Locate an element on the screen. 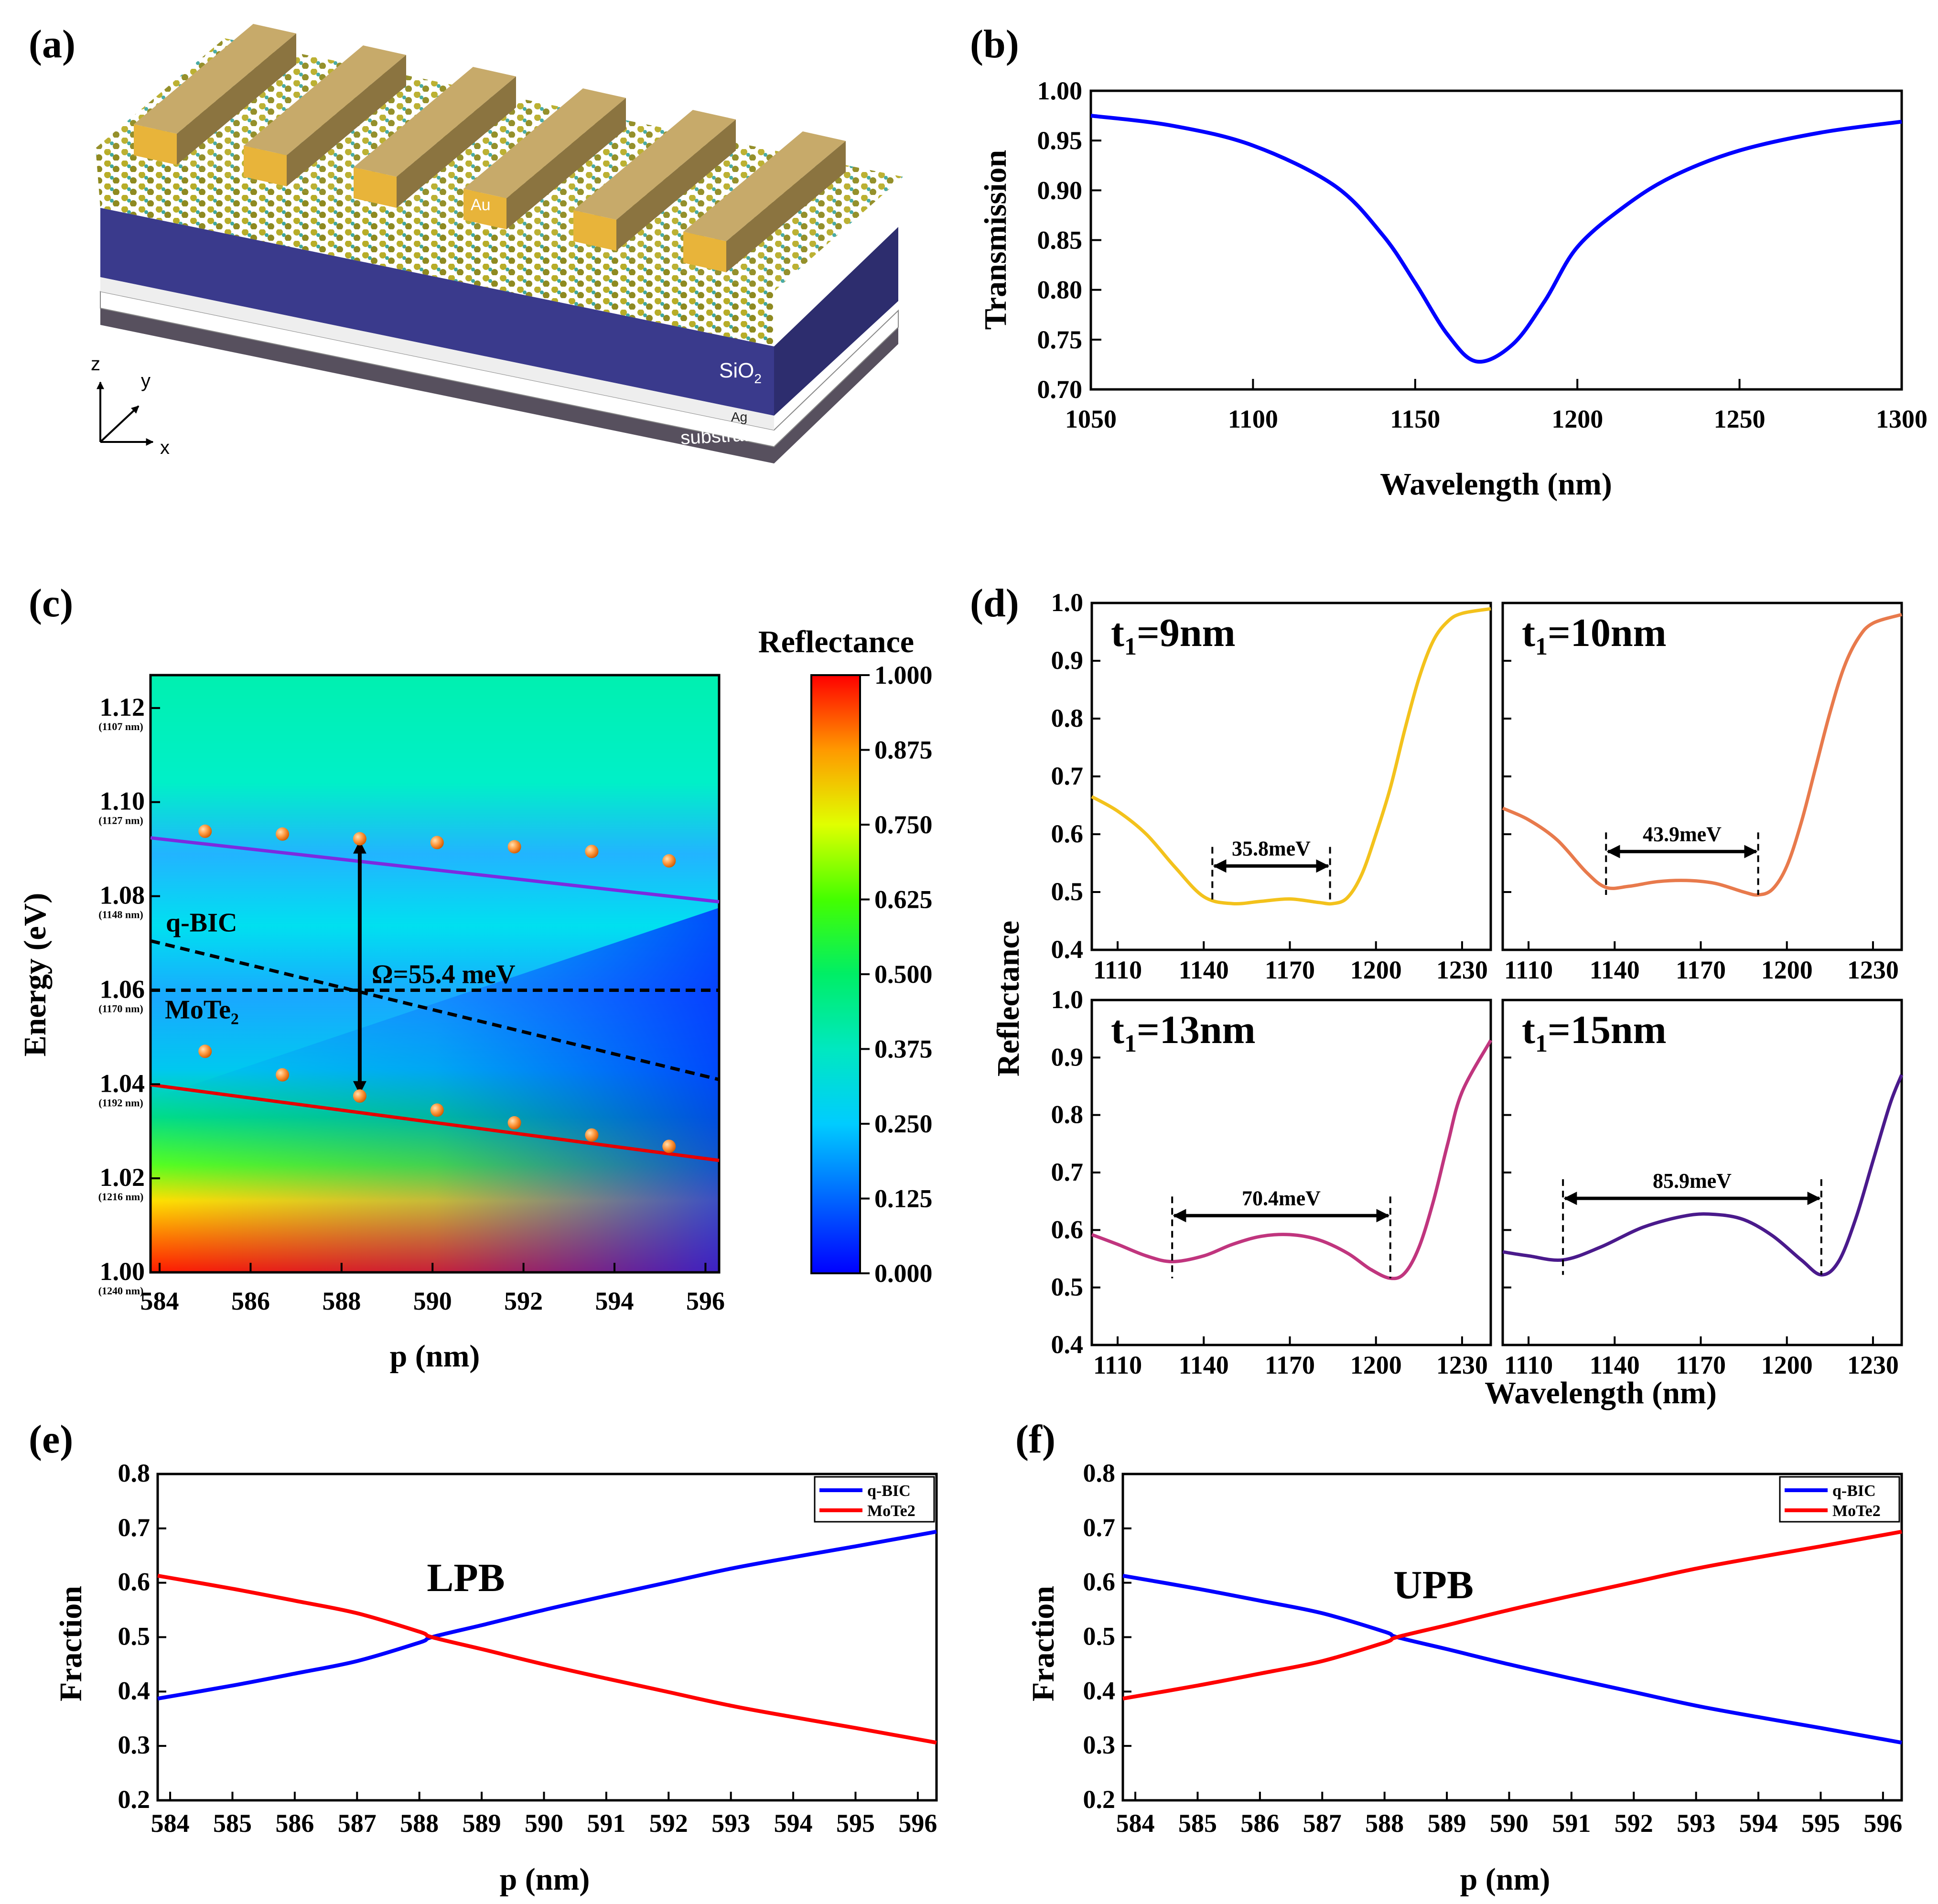 This screenshot has height=1904, width=1938. x-tick-label: 585 is located at coordinates (233, 1823).